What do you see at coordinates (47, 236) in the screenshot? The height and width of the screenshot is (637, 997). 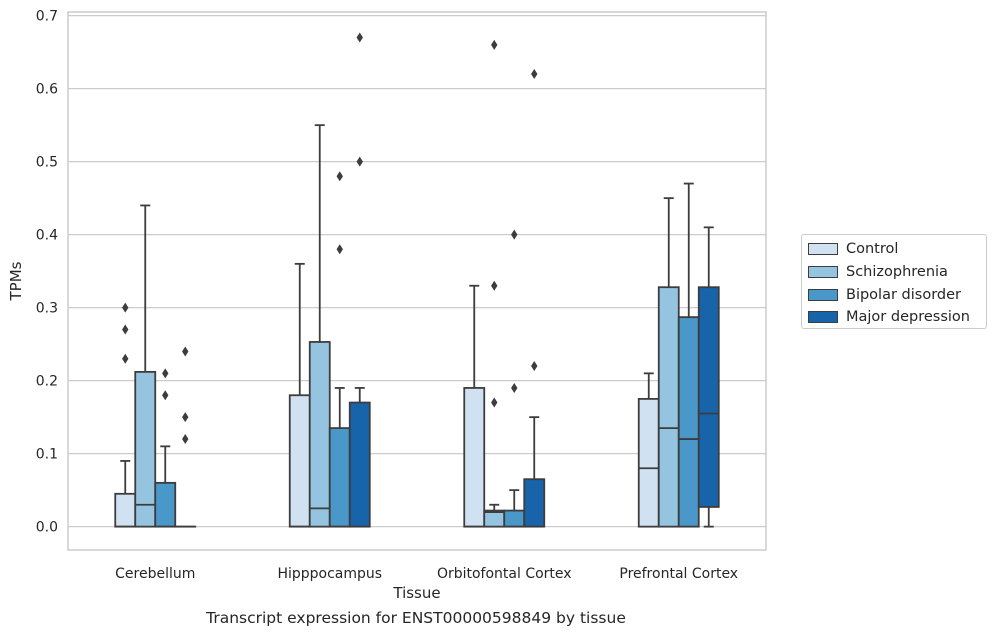 I see `y-tick-label: 0.4` at bounding box center [47, 236].